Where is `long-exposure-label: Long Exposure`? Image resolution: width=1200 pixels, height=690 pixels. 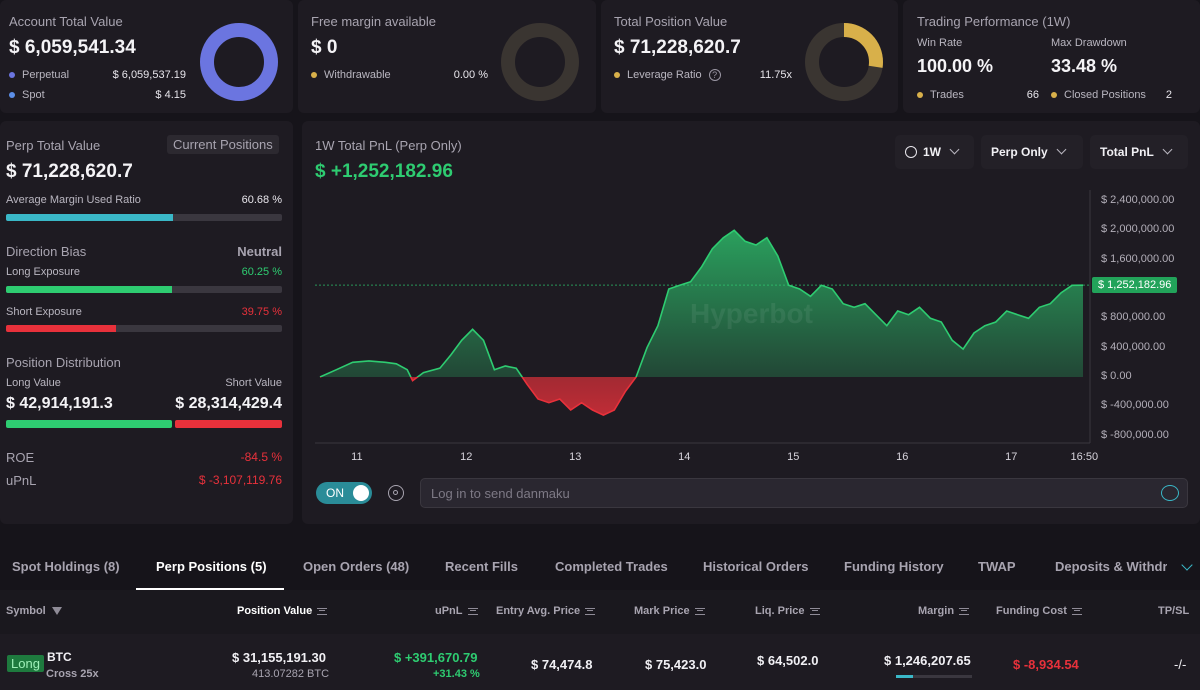 long-exposure-label: Long Exposure is located at coordinates (43, 272).